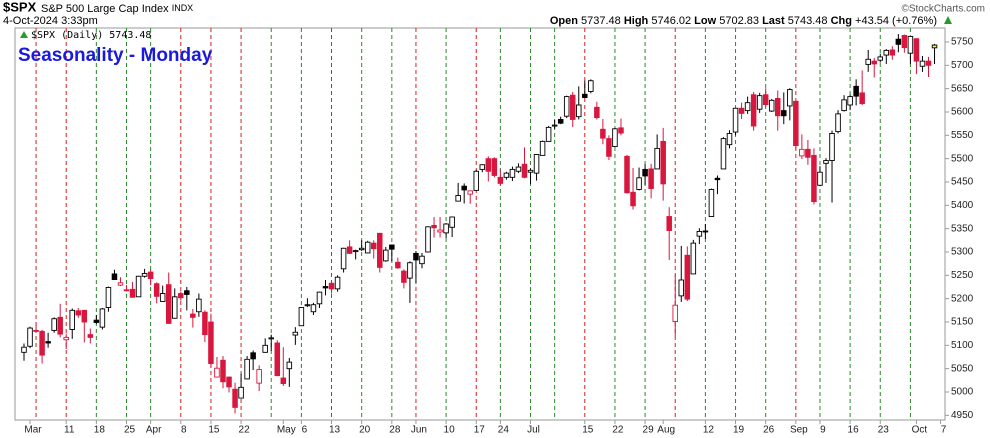 This screenshot has width=990, height=438. Describe the element at coordinates (948, 20) in the screenshot. I see `up-arrow` at that location.